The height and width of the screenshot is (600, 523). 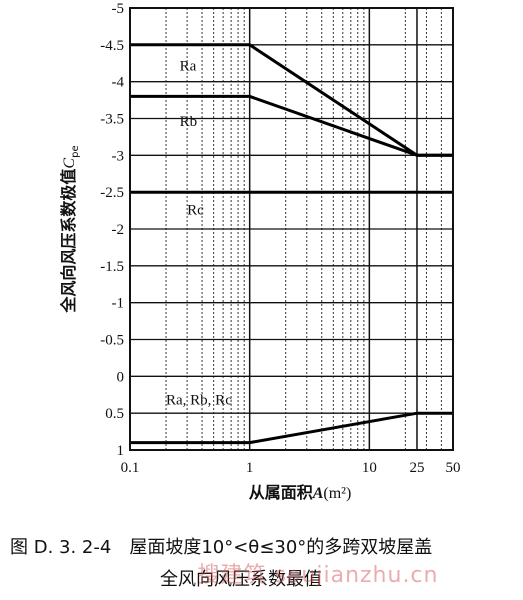 I want to click on x-tick-label: 50, so click(x=453, y=468).